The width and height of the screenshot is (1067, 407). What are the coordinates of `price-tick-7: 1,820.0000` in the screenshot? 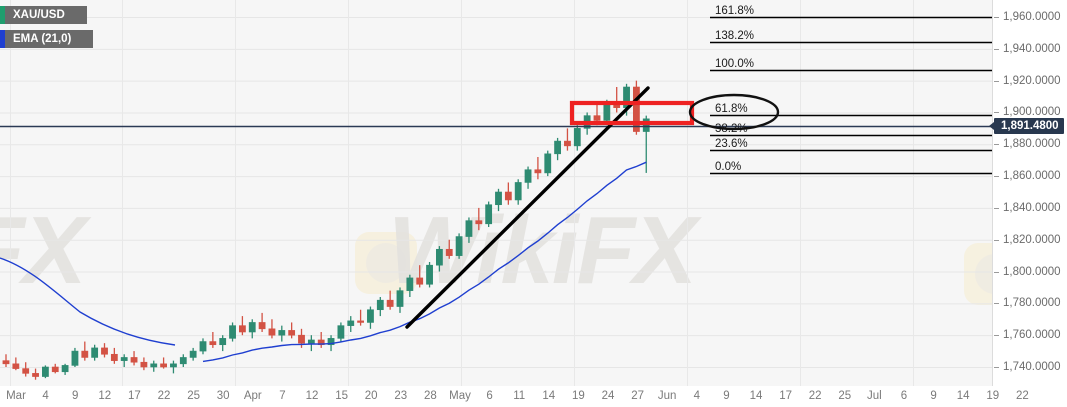 It's located at (1027, 239).